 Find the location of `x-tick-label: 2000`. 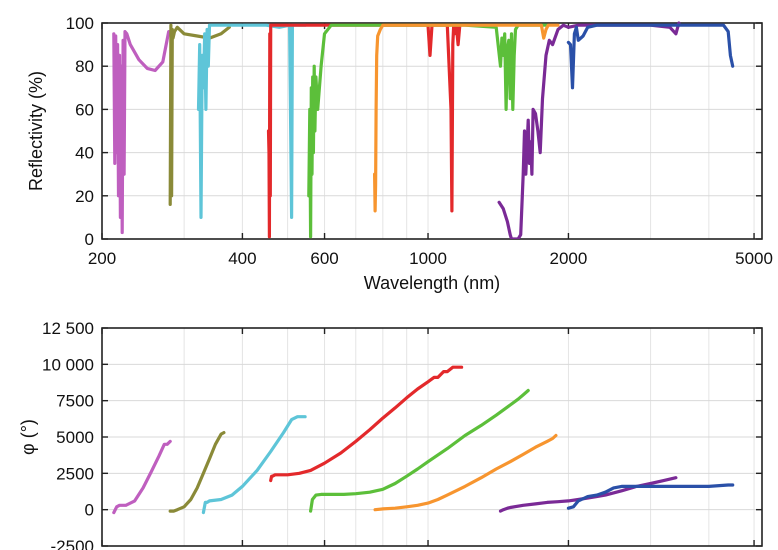

x-tick-label: 2000 is located at coordinates (569, 258).